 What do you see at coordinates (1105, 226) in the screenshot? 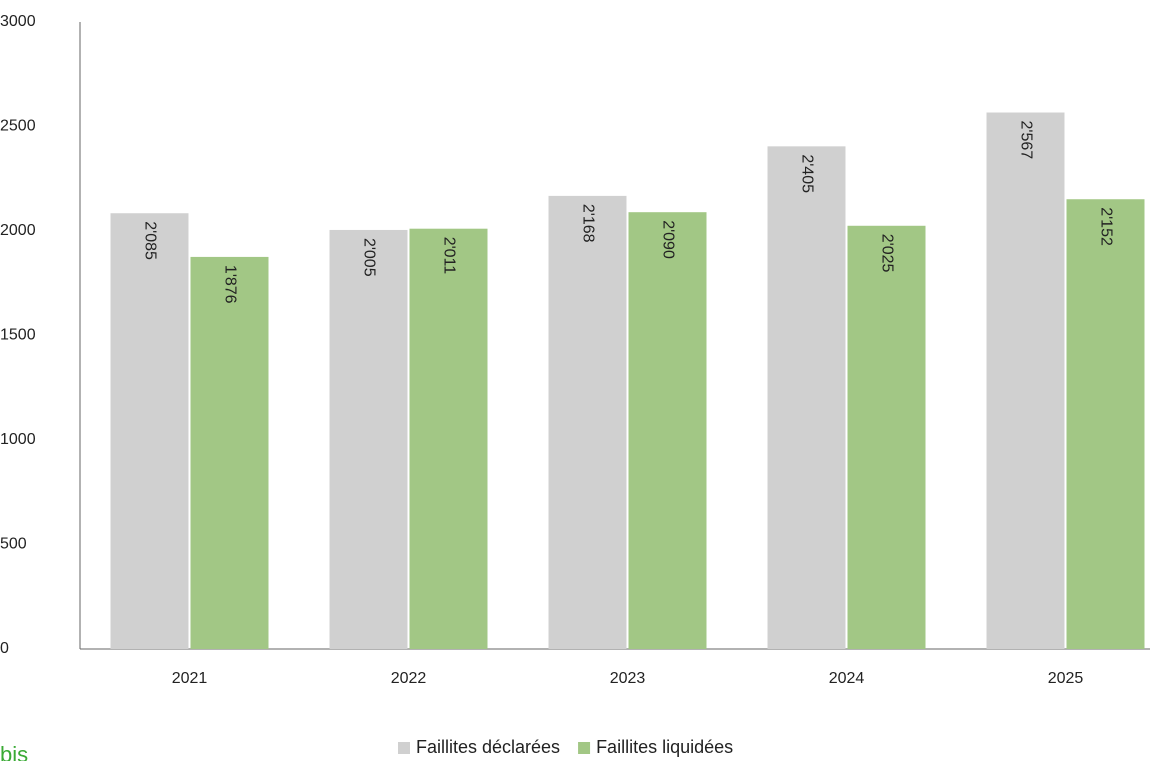
I see `data-label: 2'152` at bounding box center [1105, 226].